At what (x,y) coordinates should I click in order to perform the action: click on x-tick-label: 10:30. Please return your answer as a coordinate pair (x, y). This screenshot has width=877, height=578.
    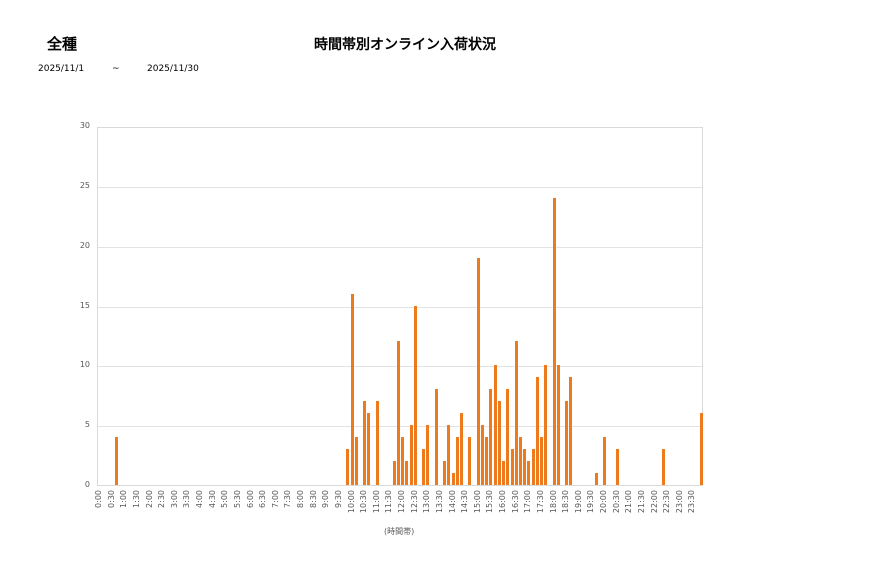
    Looking at the image, I should click on (364, 502).